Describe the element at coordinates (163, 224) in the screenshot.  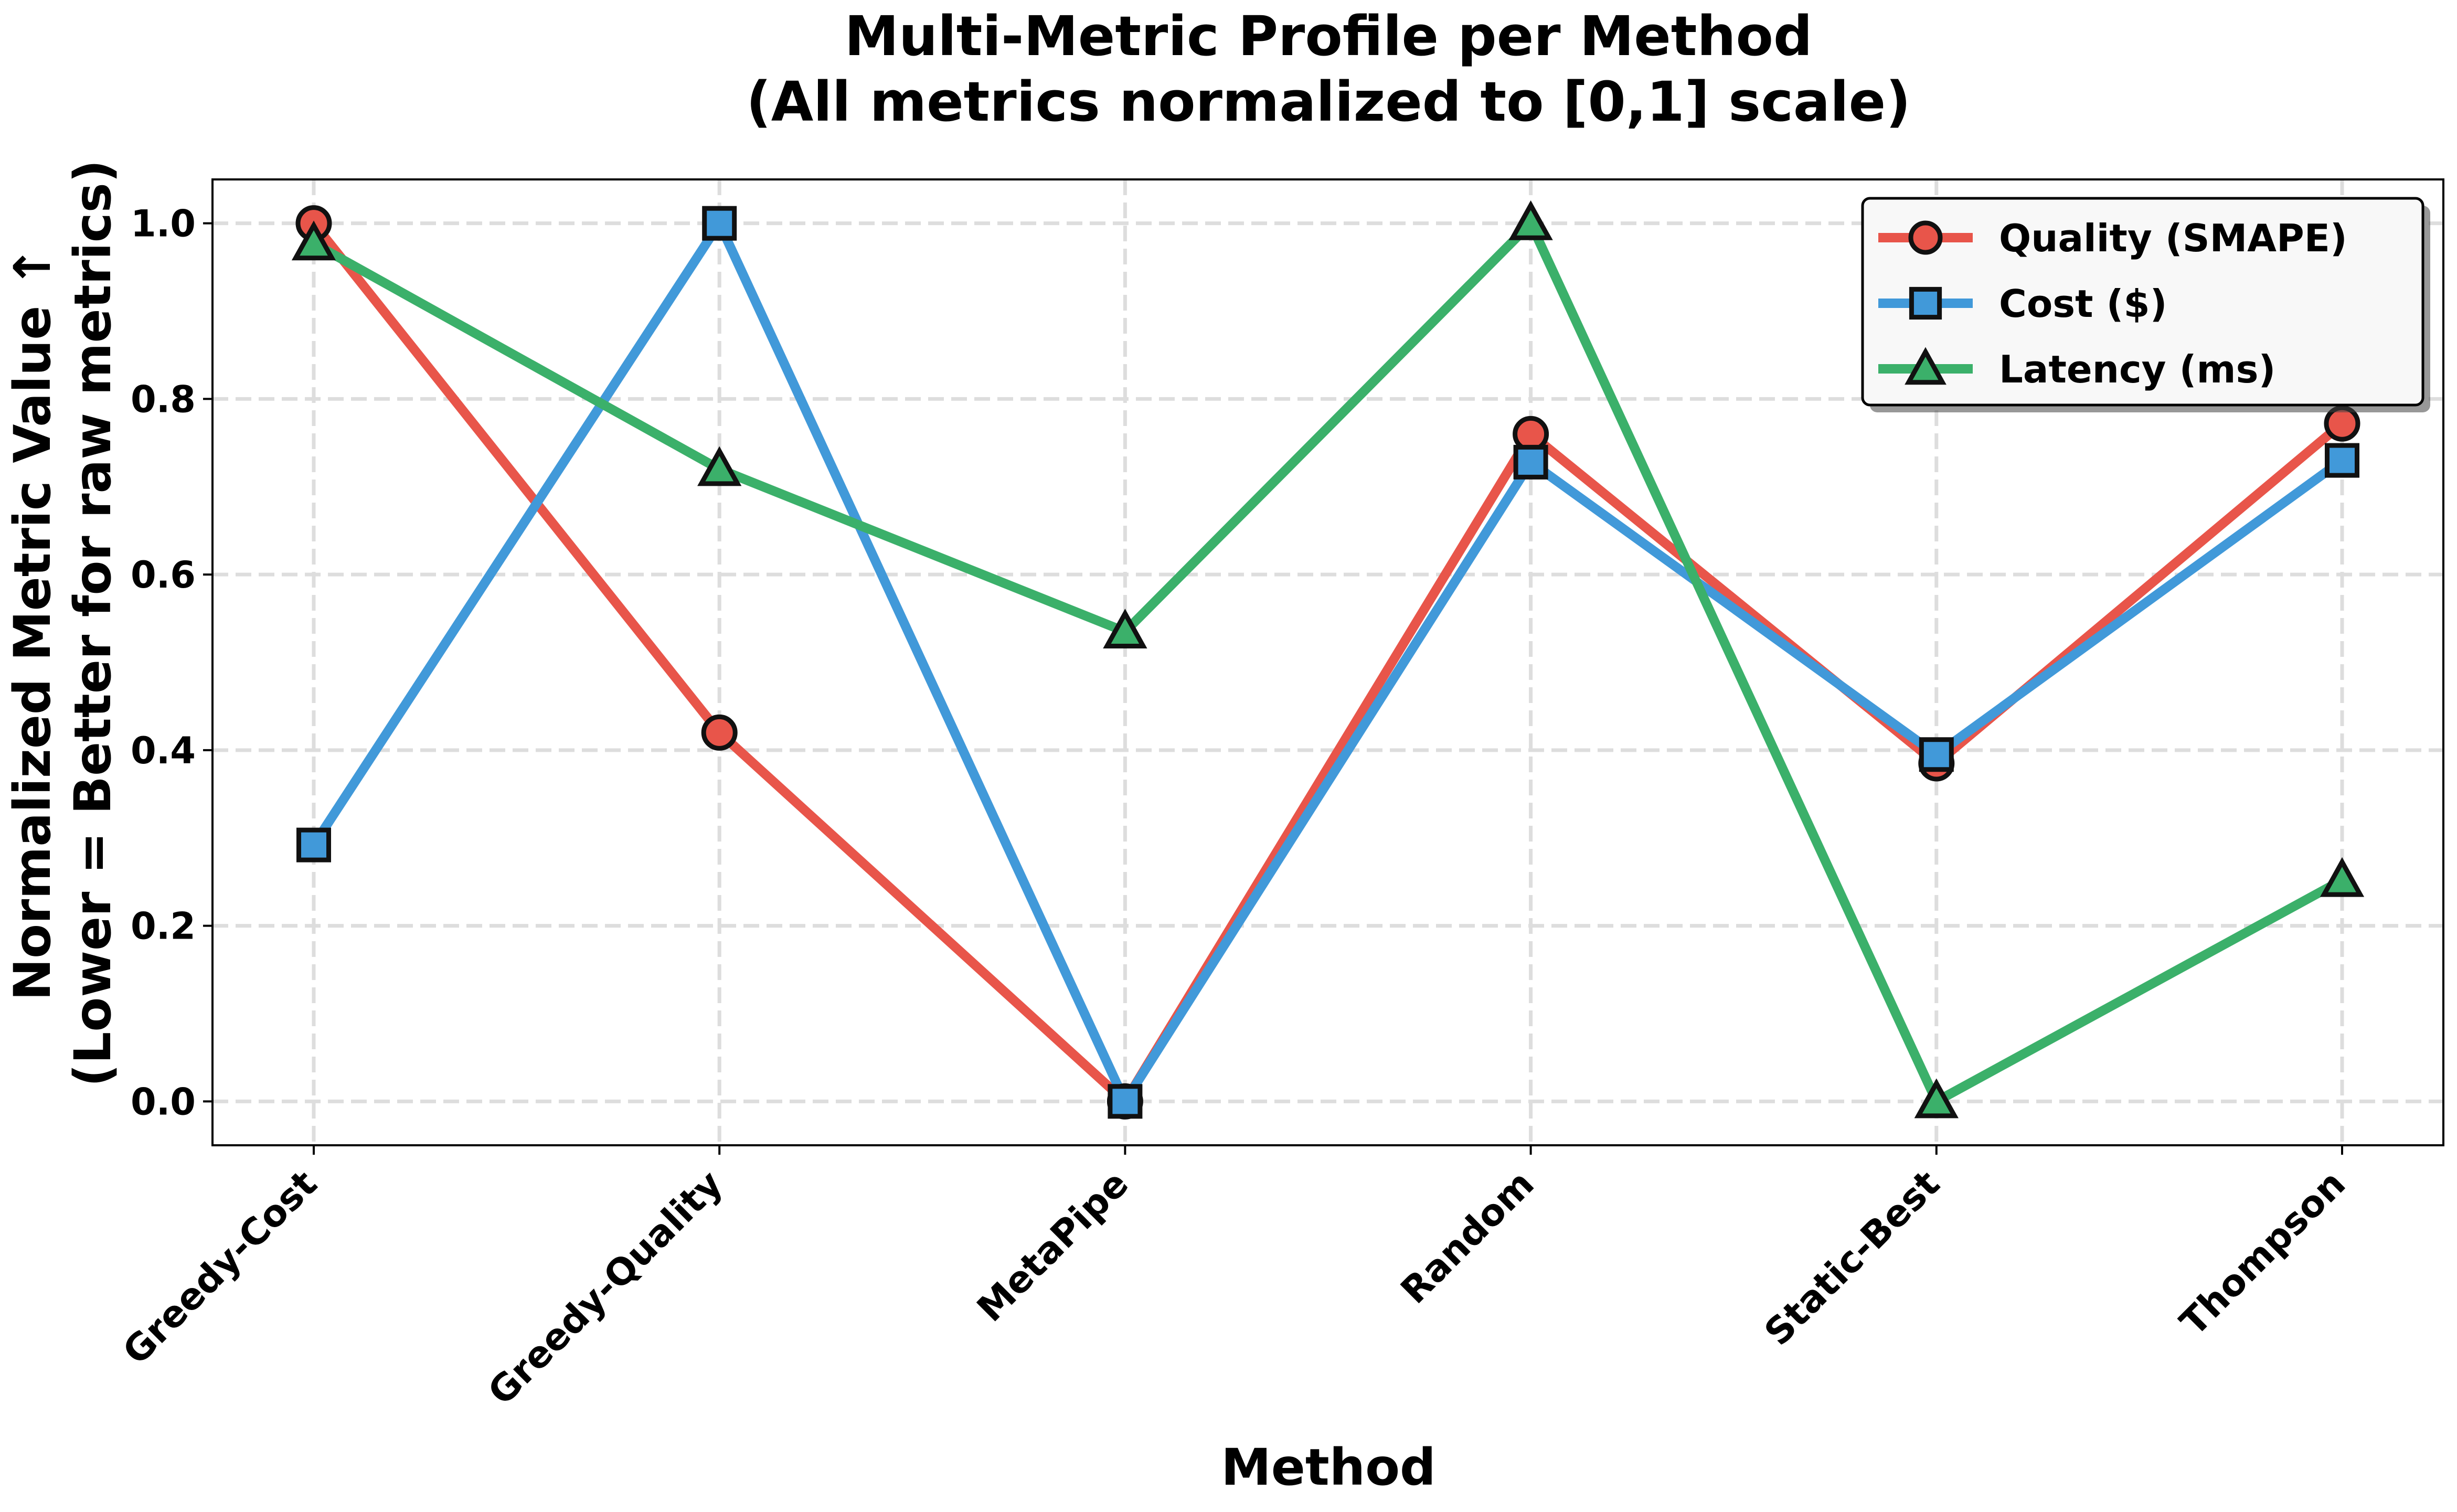
I see `y-tick-label: 1.0` at that location.